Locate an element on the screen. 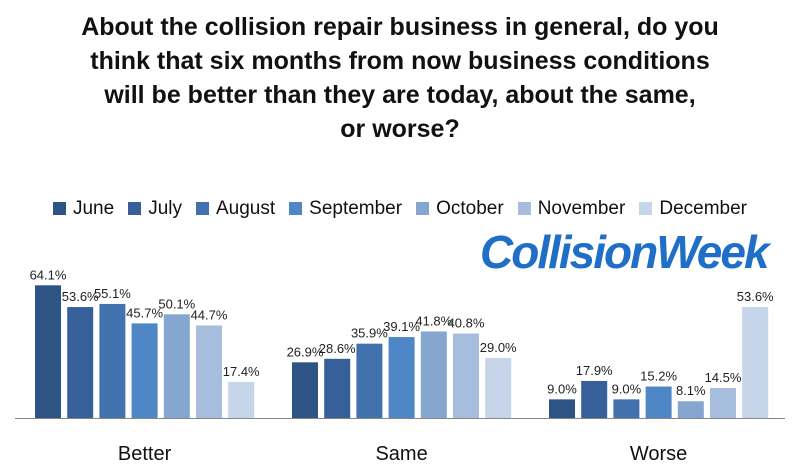  bar-same-december is located at coordinates (498, 387).